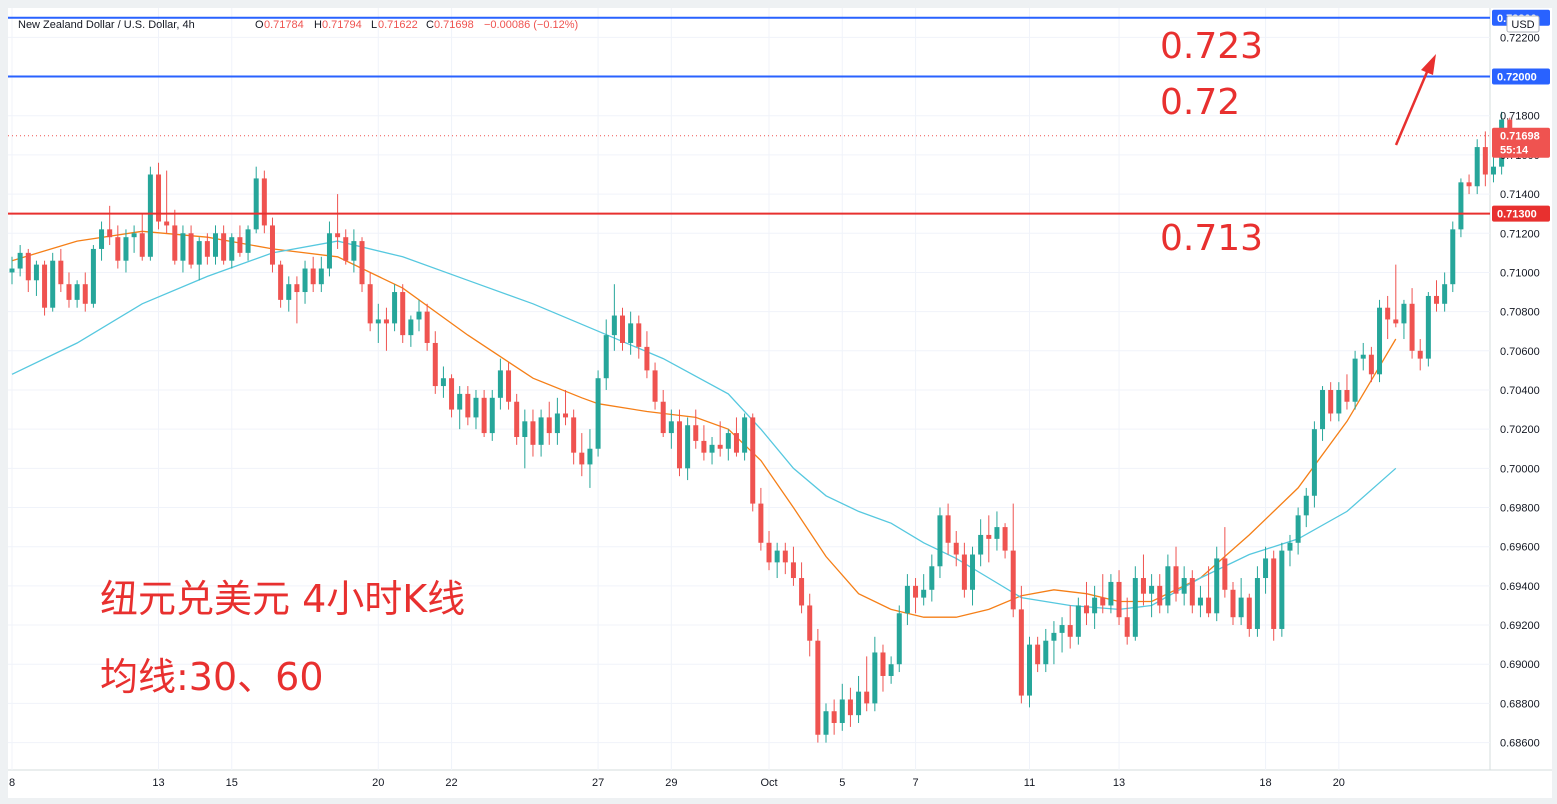 The width and height of the screenshot is (1557, 804). Describe the element at coordinates (1520, 430) in the screenshot. I see `price-tick-label: 0.70200` at that location.